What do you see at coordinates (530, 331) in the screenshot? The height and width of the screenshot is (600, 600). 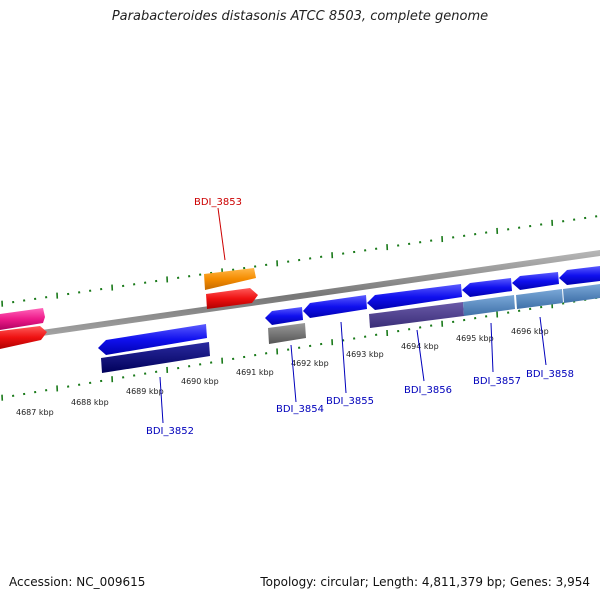 I see `tick-label: 4696 kbp` at bounding box center [530, 331].